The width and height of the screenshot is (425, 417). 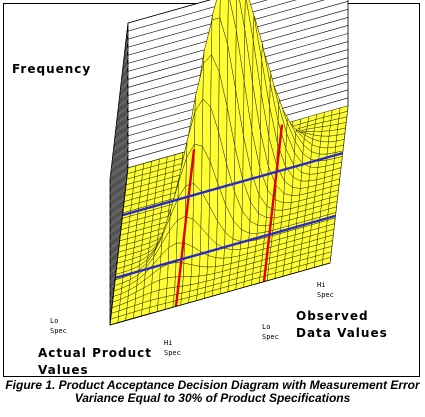 What do you see at coordinates (273, 203) in the screenshot?
I see `observed-hi-spec-line` at bounding box center [273, 203].